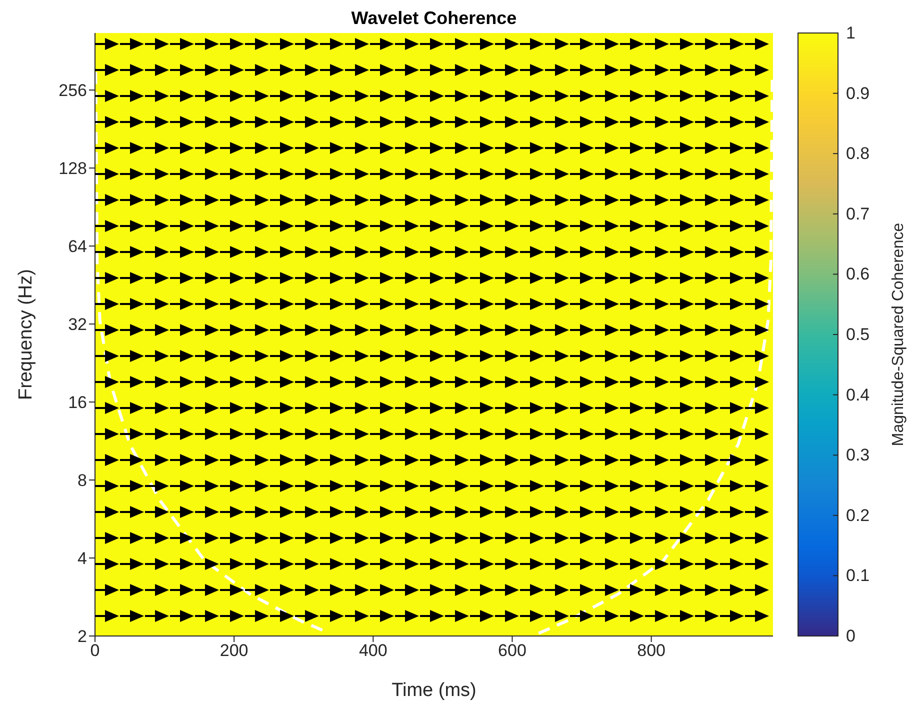  Describe the element at coordinates (858, 394) in the screenshot. I see `color-bar-label: 0.4` at that location.